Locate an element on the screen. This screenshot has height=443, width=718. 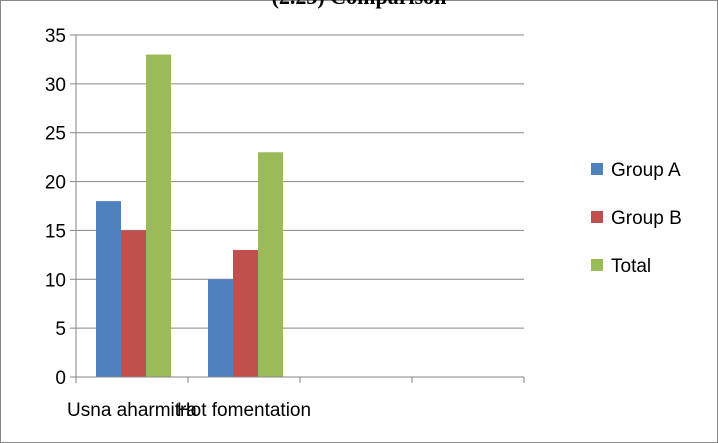
legend-label: Group A is located at coordinates (646, 170).